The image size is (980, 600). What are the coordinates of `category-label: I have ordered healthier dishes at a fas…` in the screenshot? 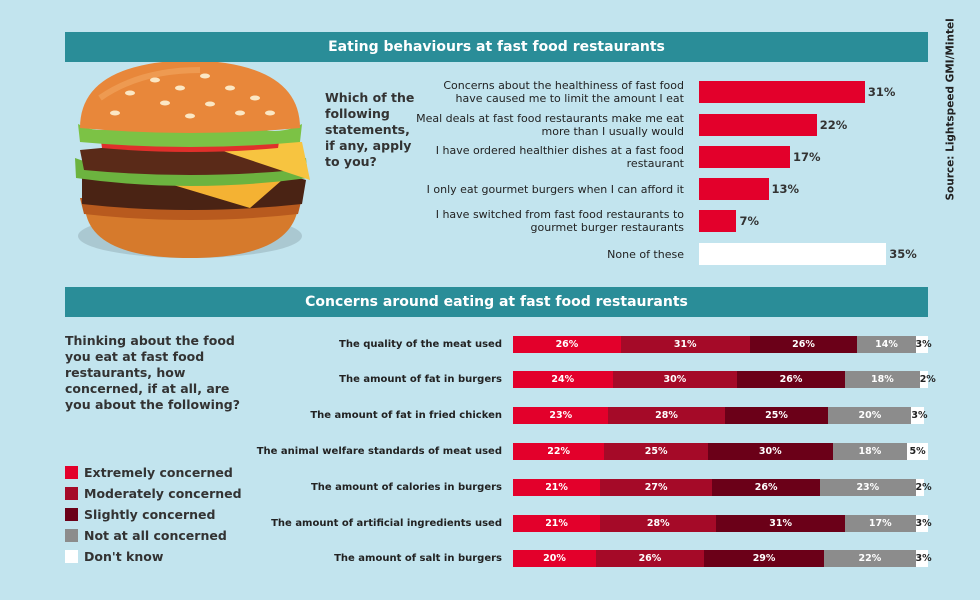 It's located at (549, 157).